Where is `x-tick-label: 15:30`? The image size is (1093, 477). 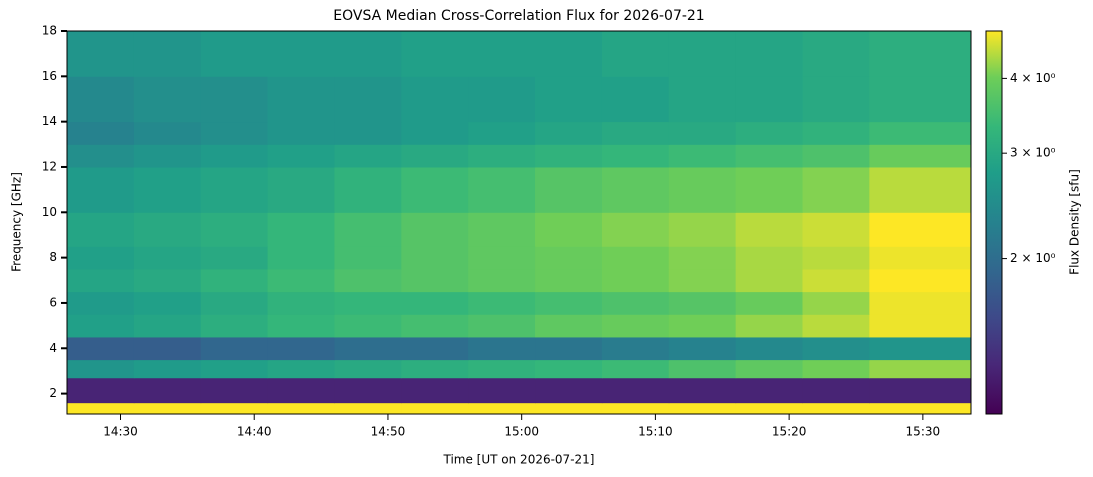
x-tick-label: 15:30 is located at coordinates (923, 432).